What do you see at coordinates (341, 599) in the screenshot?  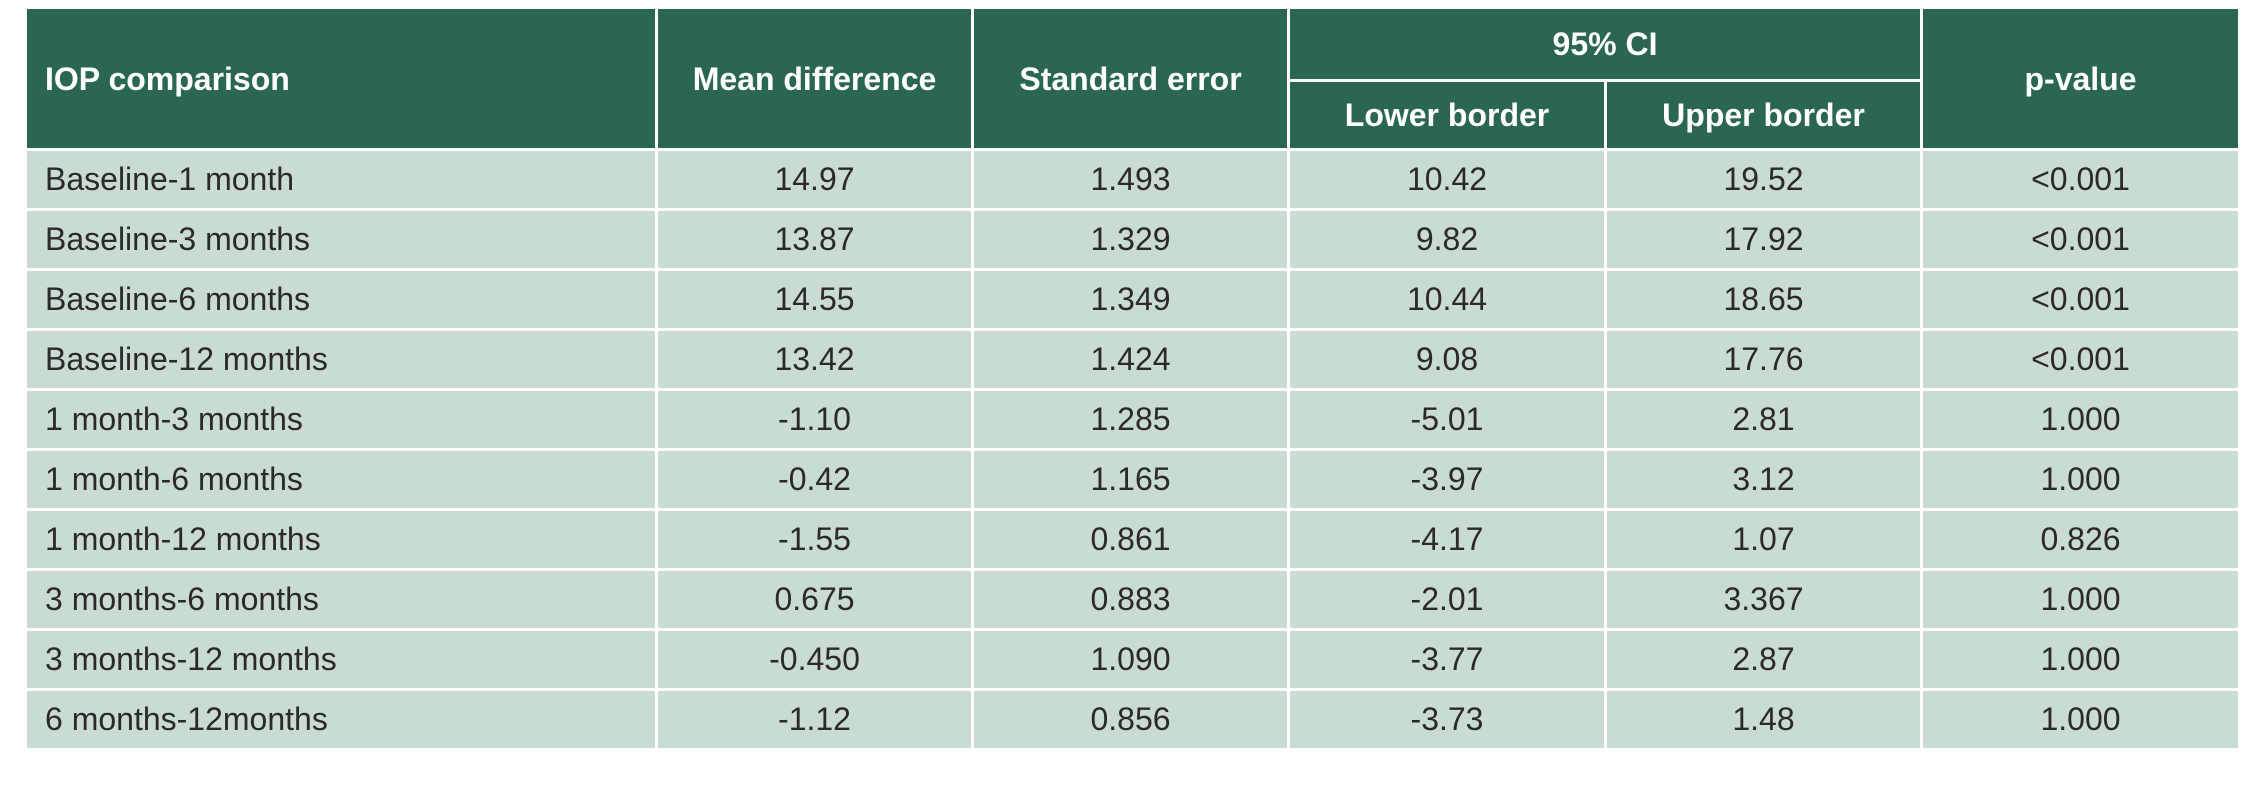 I see `row-label: 3 months-6 months` at bounding box center [341, 599].